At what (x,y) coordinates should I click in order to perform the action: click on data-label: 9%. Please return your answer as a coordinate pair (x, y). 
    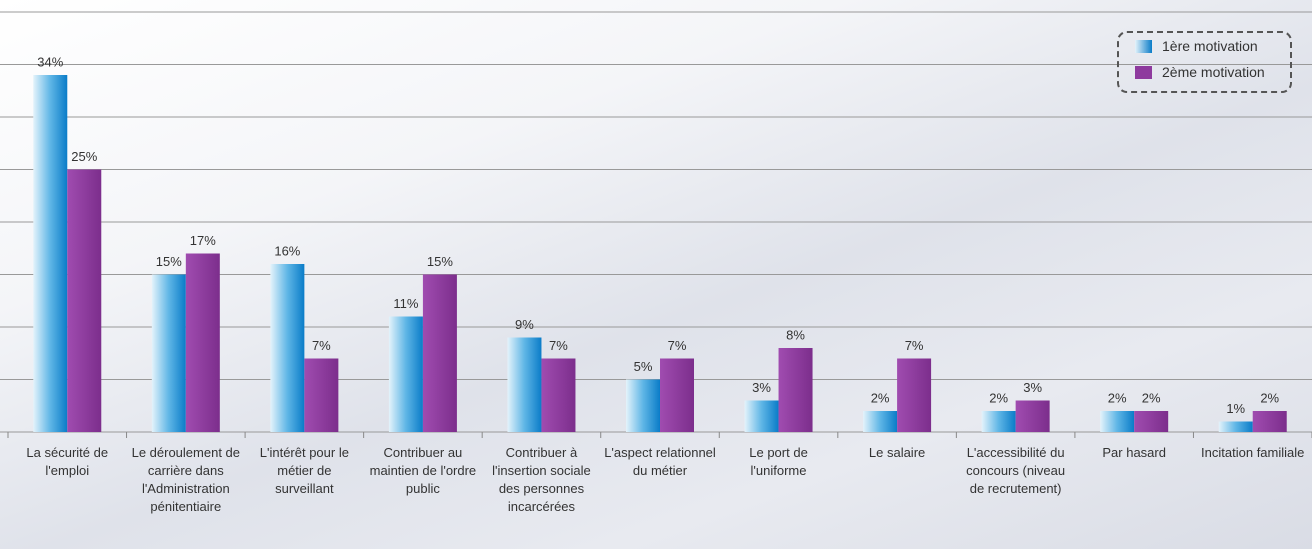
    Looking at the image, I should click on (524, 324).